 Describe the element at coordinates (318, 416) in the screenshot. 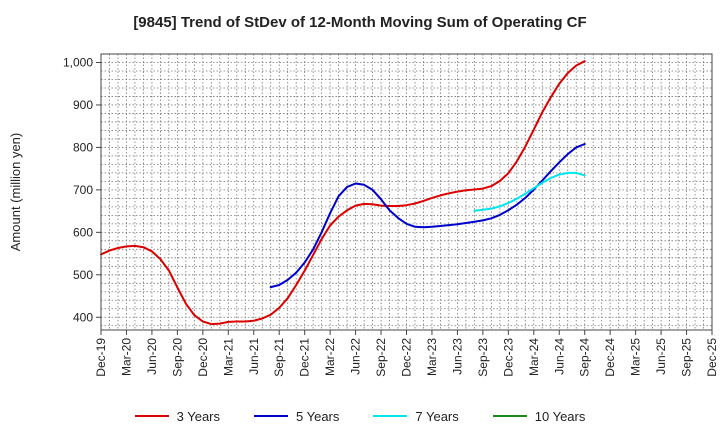

I see `legend-label: 5 Years` at that location.